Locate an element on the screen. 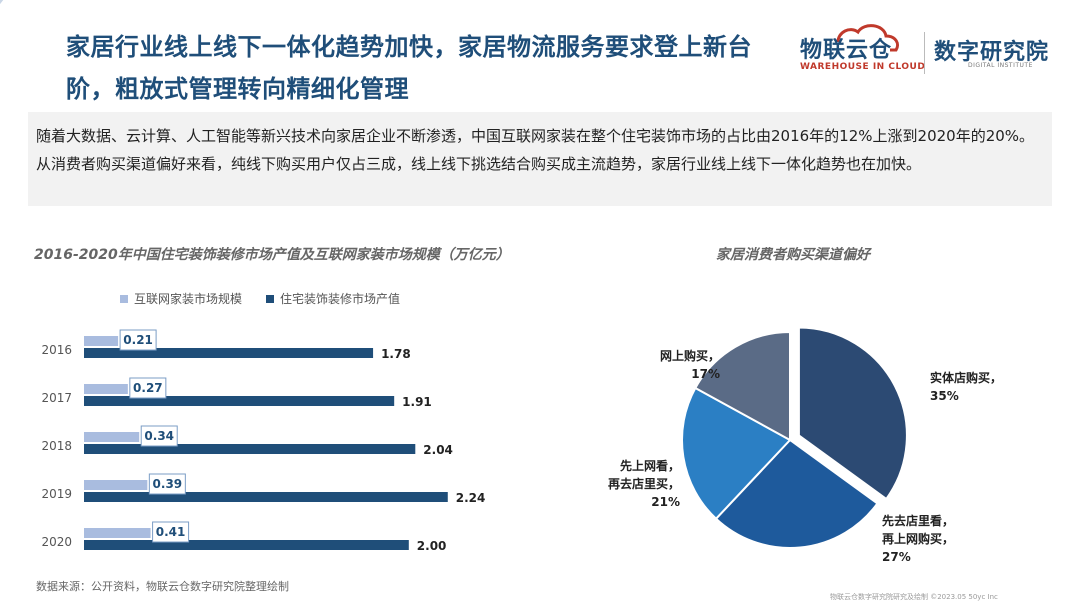  cloud-logo-icon is located at coordinates (868, 38).